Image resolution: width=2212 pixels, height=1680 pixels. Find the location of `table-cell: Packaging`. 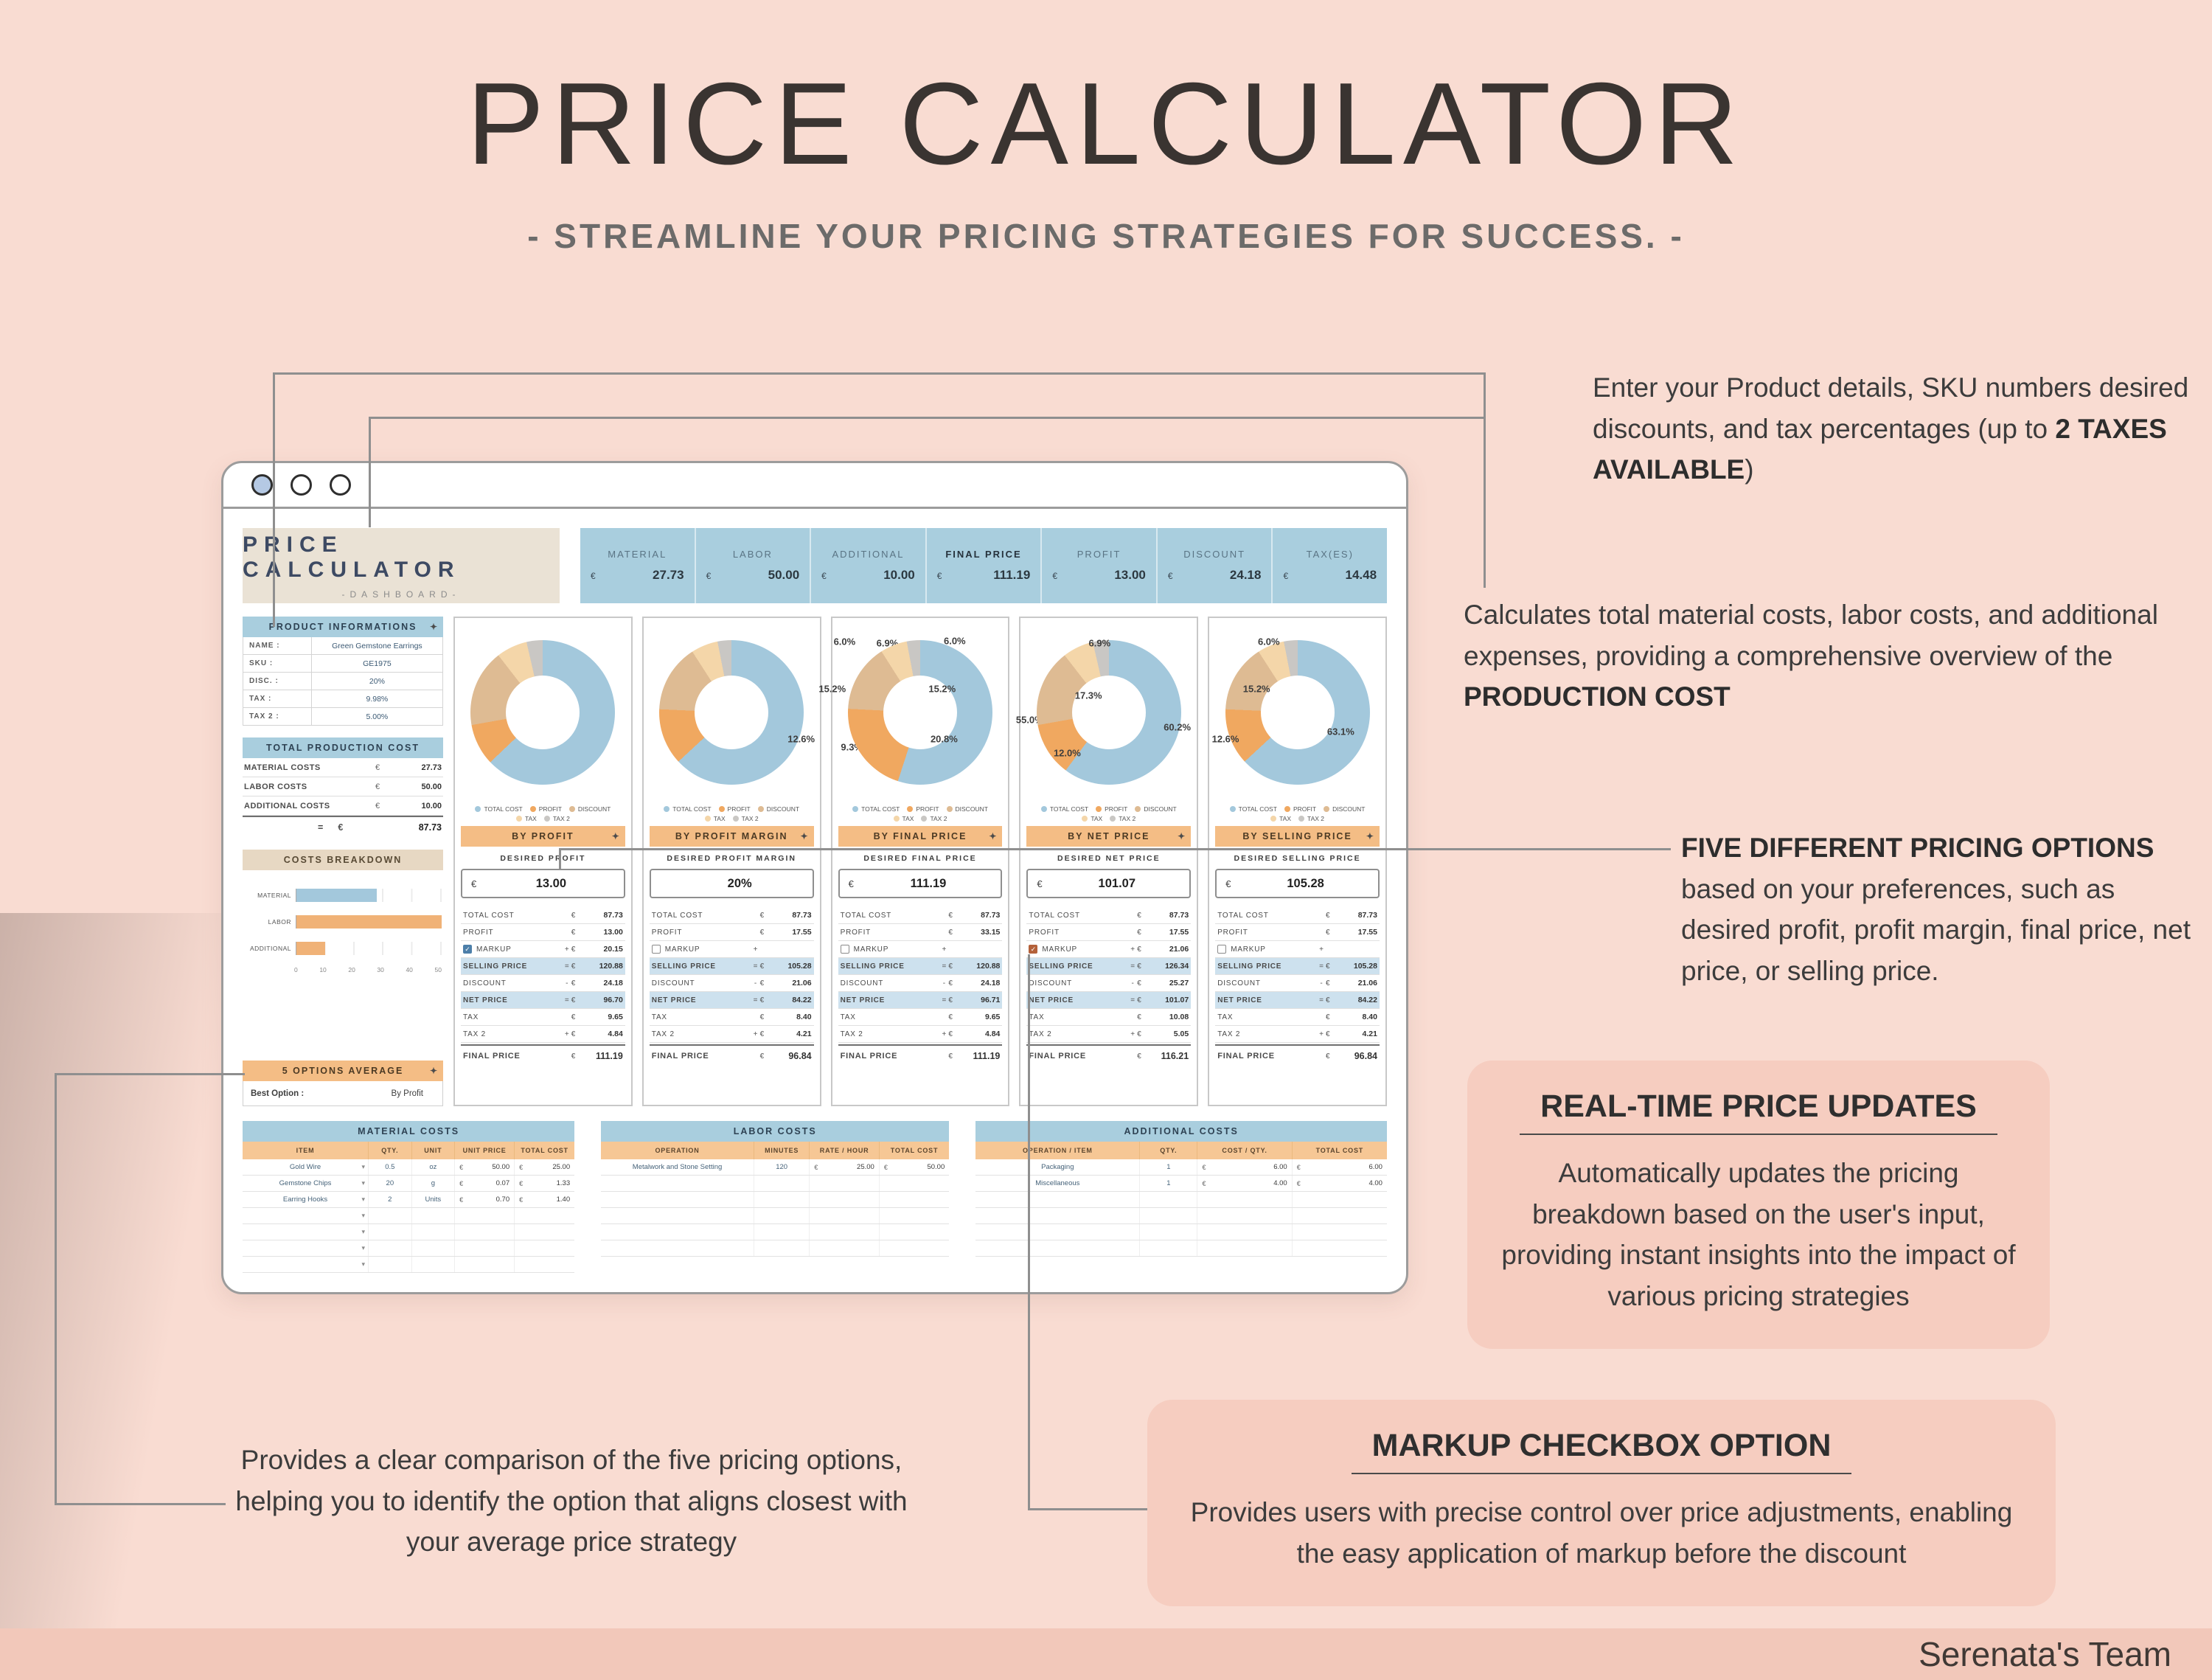

table-cell: Packaging is located at coordinates (1058, 1167).